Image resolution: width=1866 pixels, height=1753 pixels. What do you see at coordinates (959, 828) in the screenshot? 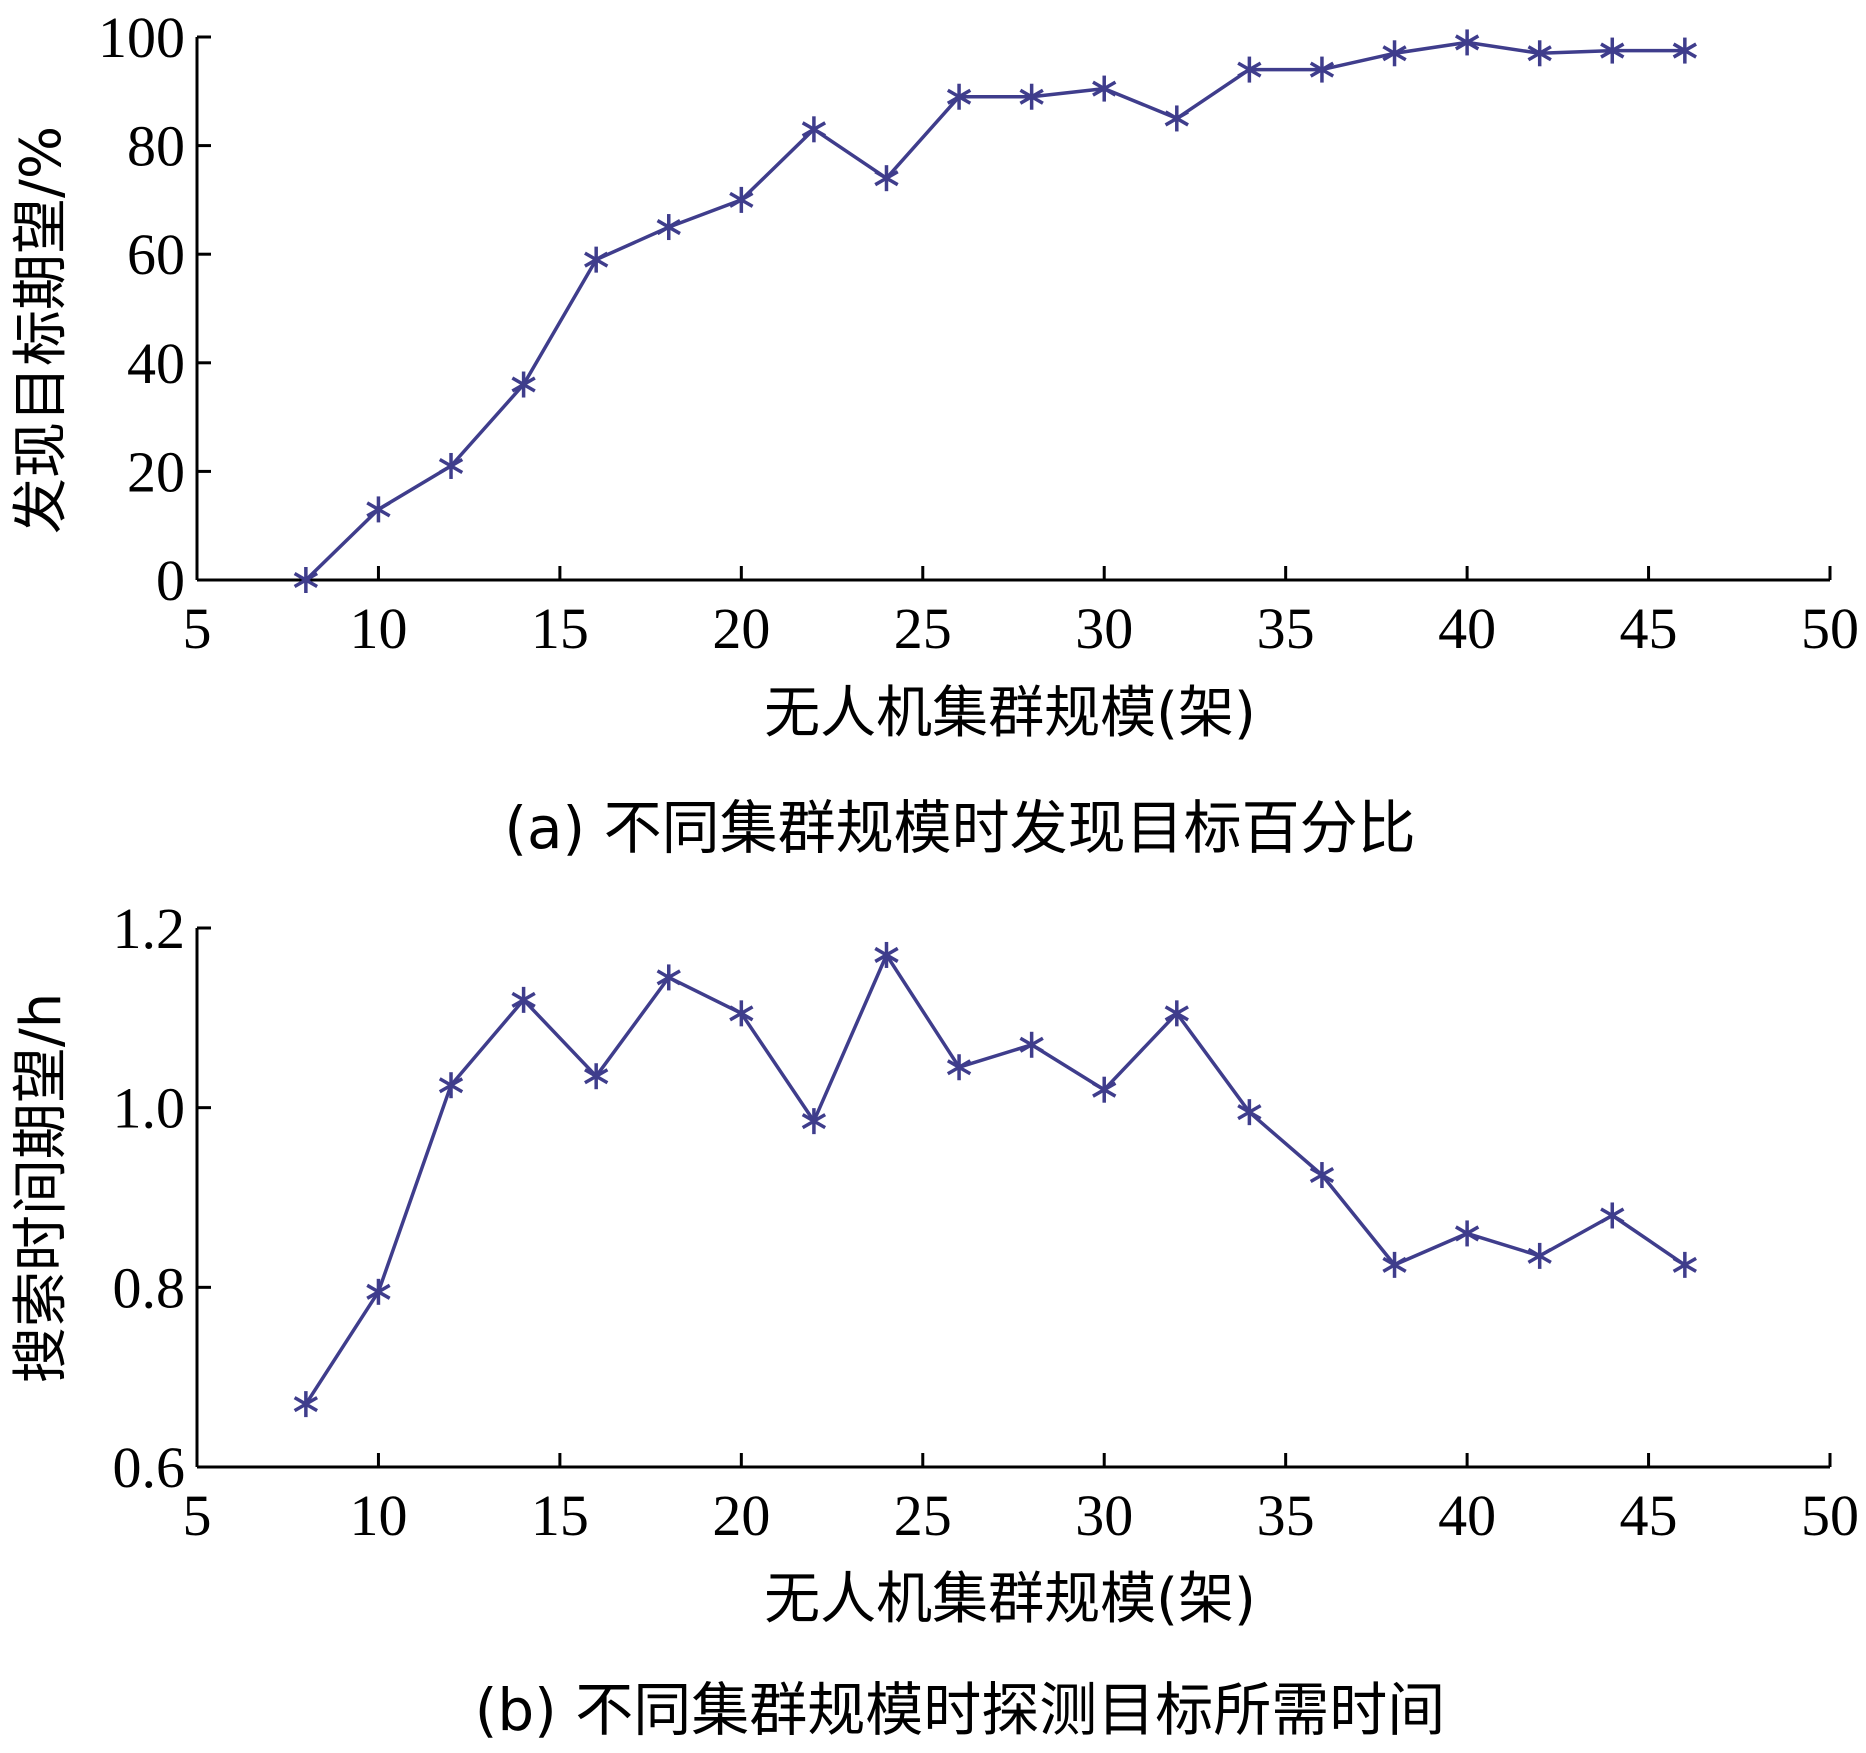
I see `panel-caption: (a) 不同集群规模时发现目标百分比` at bounding box center [959, 828].